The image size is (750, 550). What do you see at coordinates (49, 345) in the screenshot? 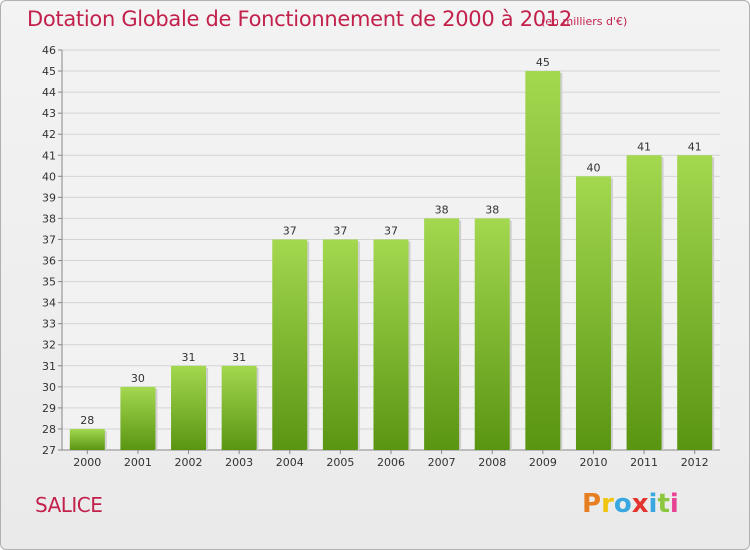
I see `y-tick-label: 32` at bounding box center [49, 345].